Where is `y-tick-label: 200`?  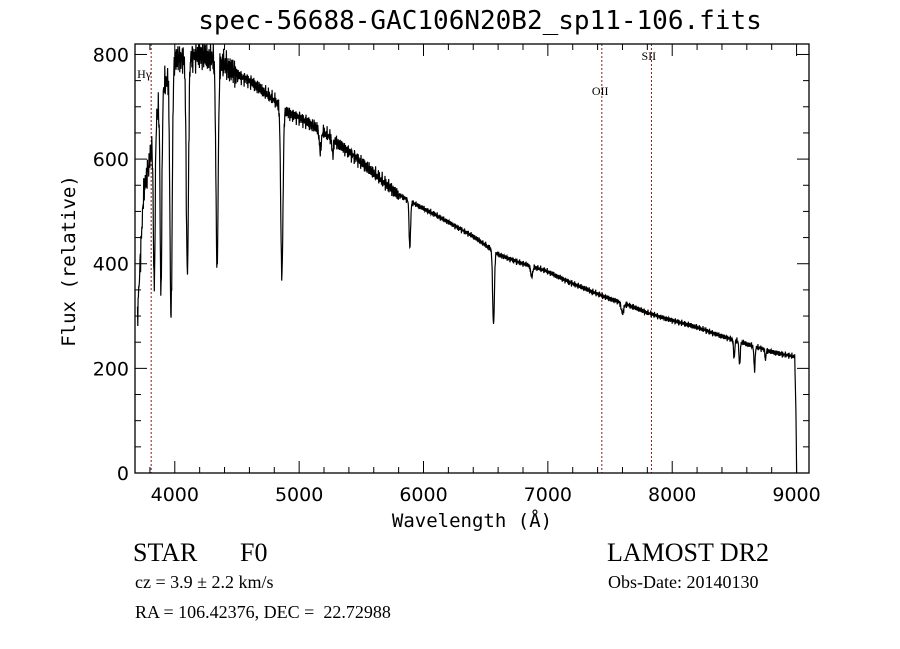
y-tick-label: 200 is located at coordinates (111, 369).